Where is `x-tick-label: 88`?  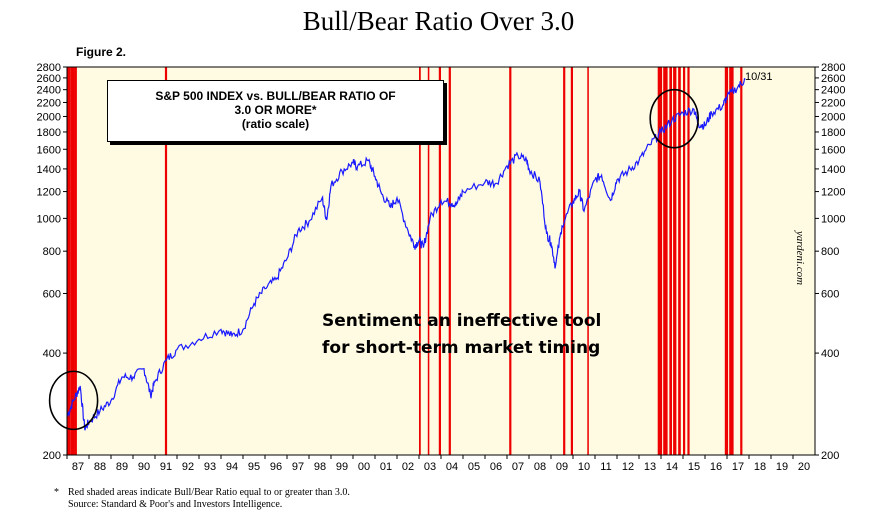 x-tick-label: 88 is located at coordinates (100, 467).